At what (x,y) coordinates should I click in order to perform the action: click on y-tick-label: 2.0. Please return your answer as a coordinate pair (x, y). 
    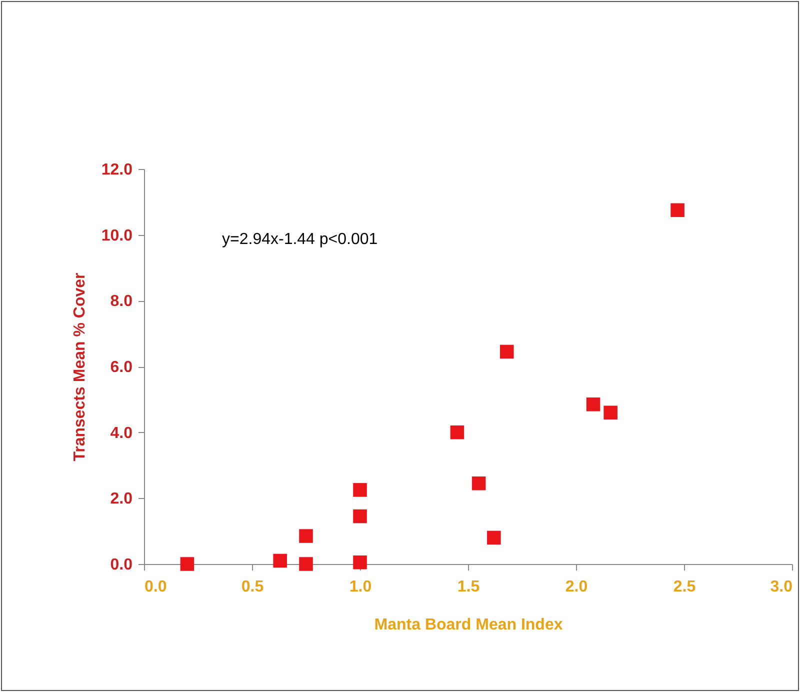
    Looking at the image, I should click on (121, 499).